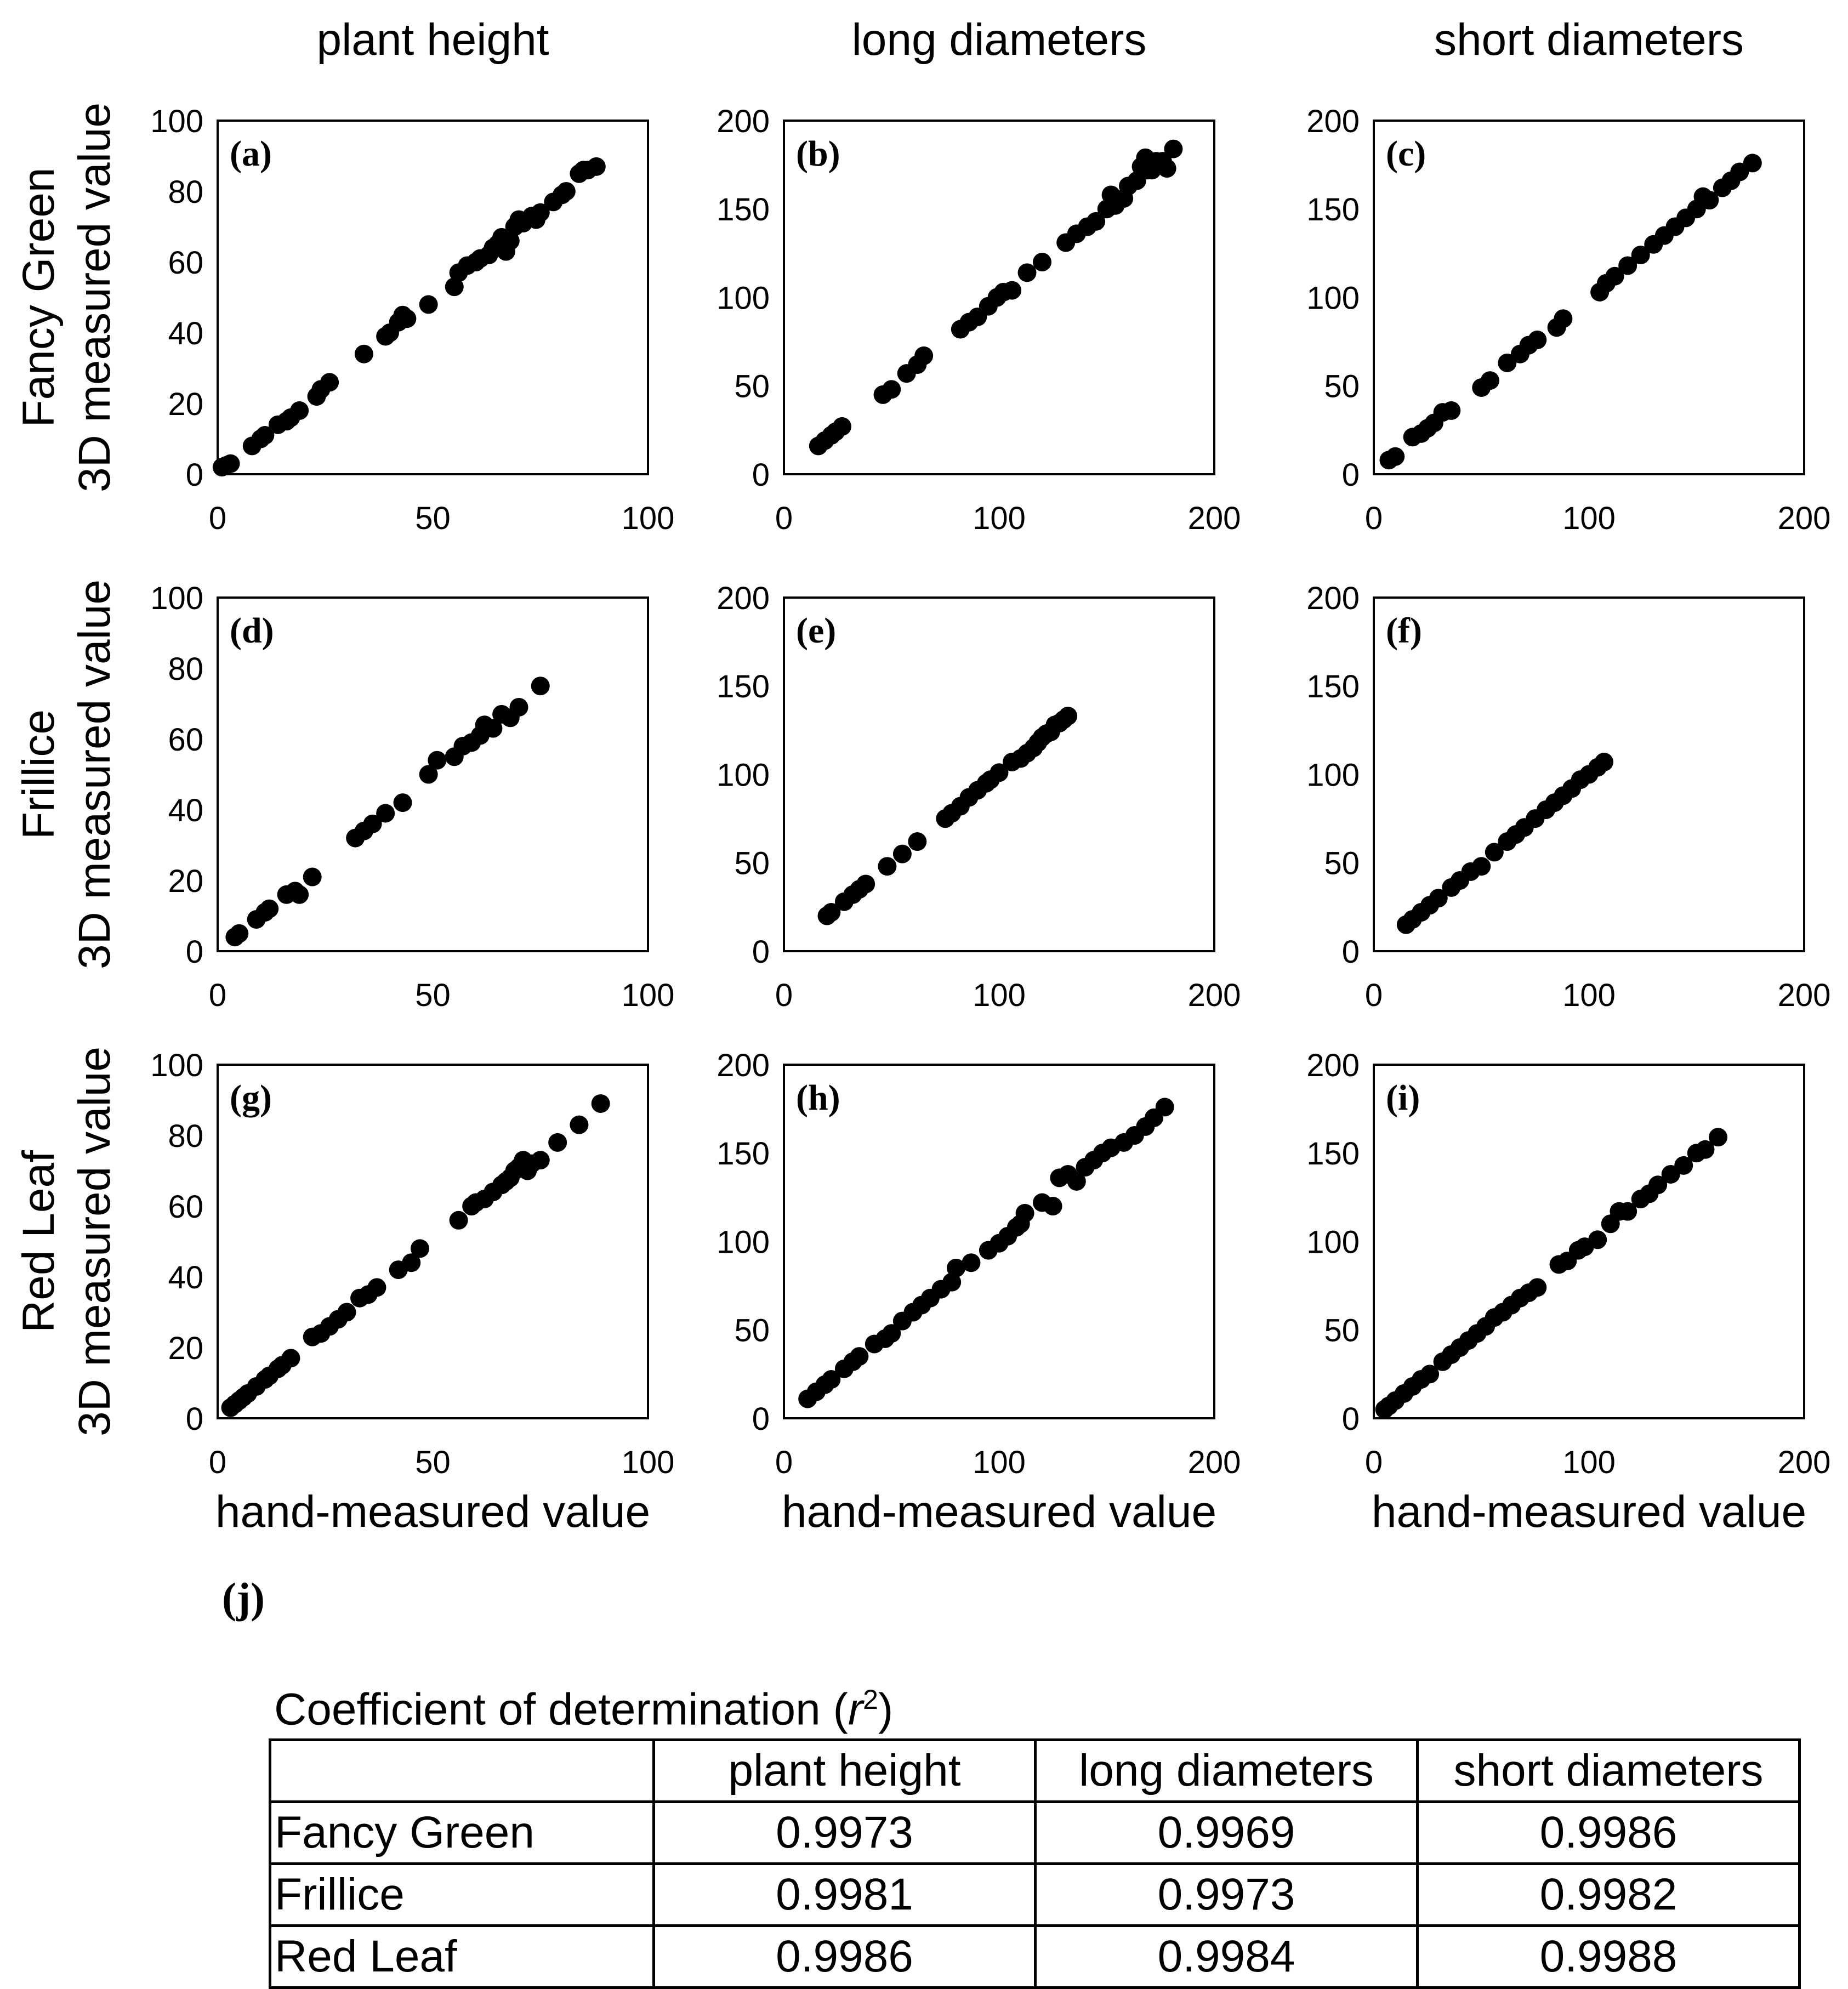 This screenshot has width=1848, height=1989. What do you see at coordinates (1608, 1895) in the screenshot?
I see `table-cell: 0.9982` at bounding box center [1608, 1895].